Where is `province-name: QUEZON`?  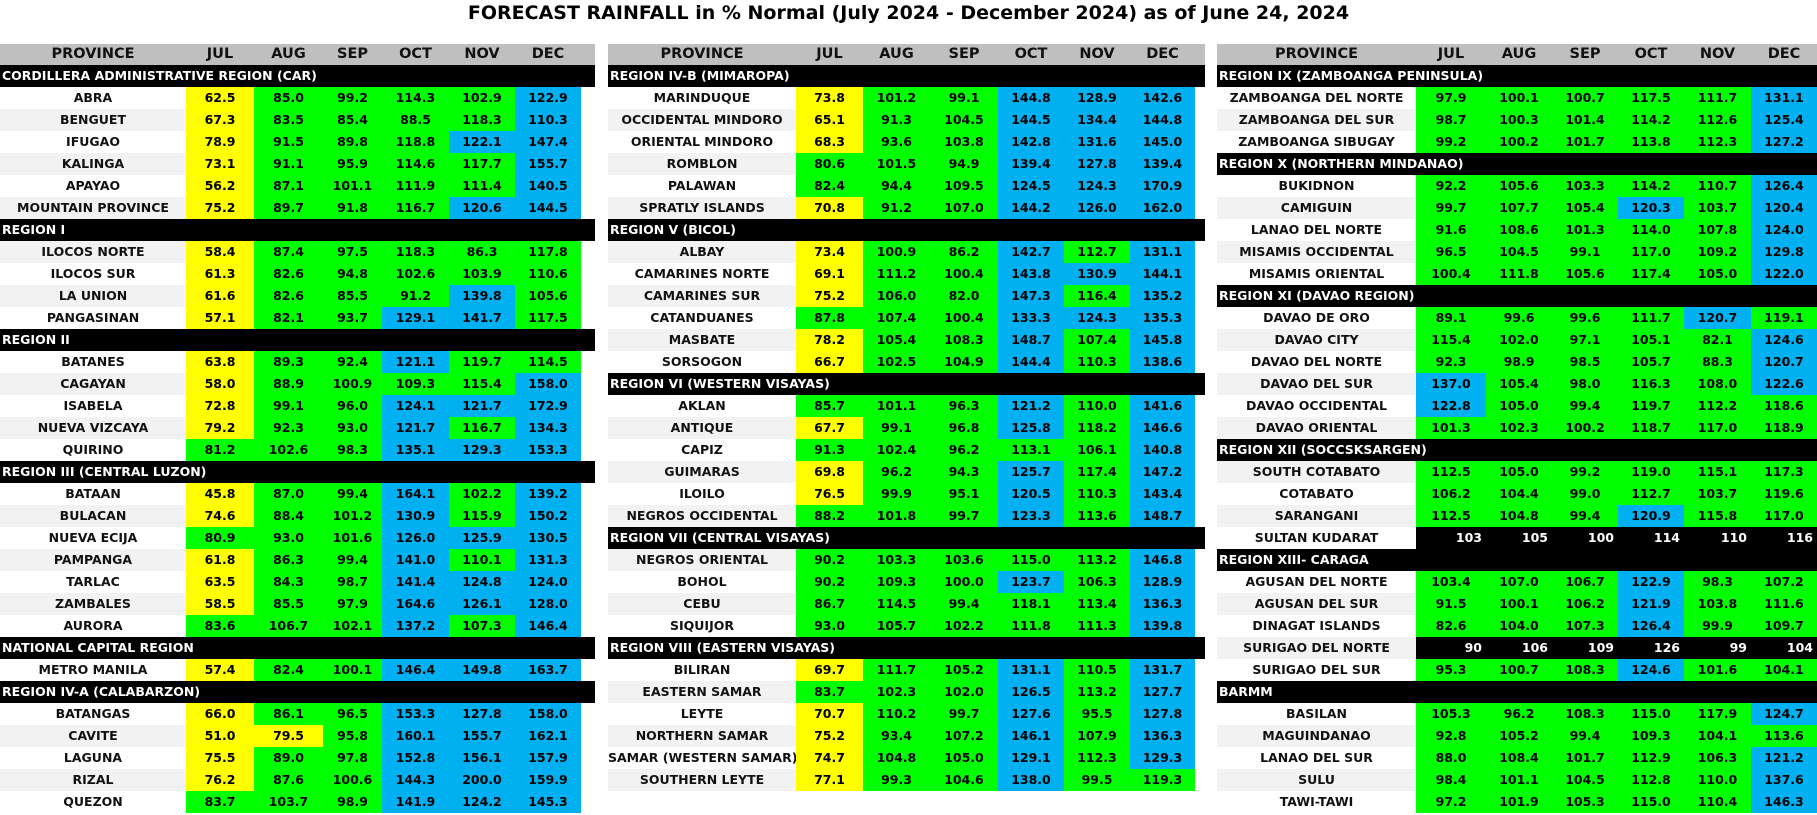 province-name: QUEZON is located at coordinates (93, 801).